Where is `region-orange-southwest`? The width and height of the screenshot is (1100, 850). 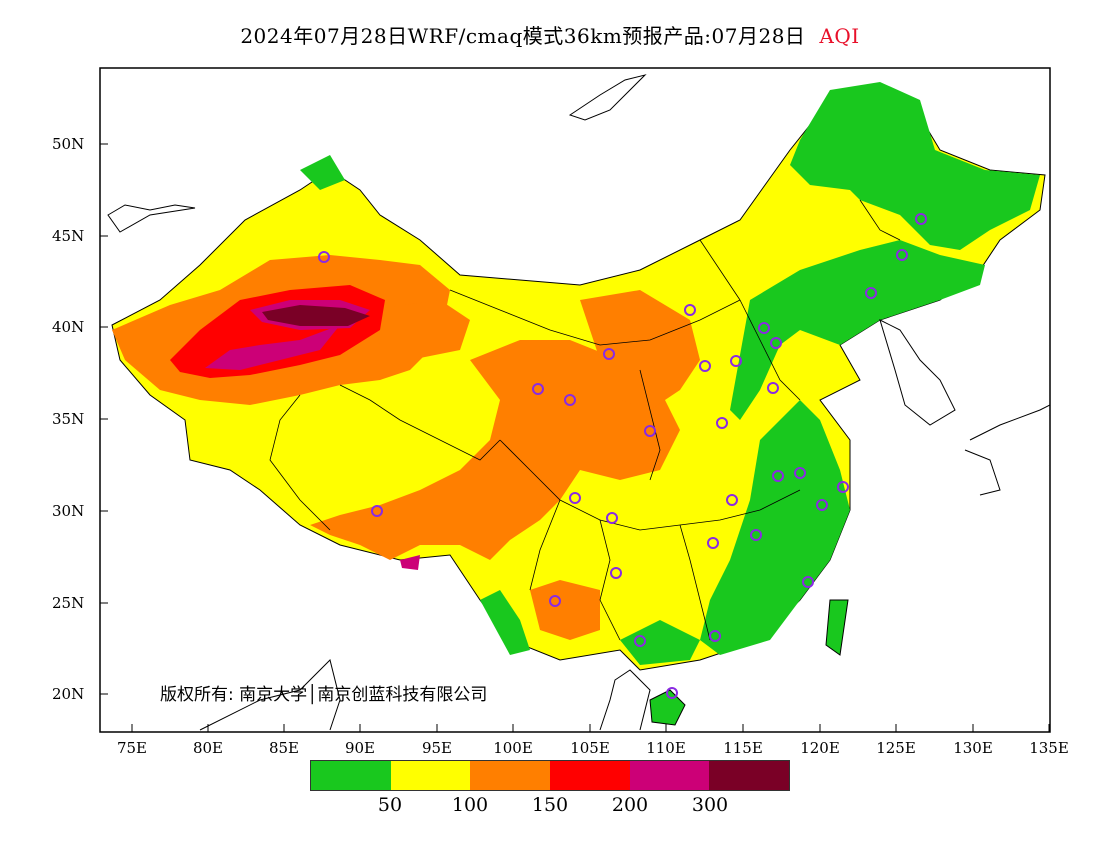 region-orange-southwest is located at coordinates (565, 610).